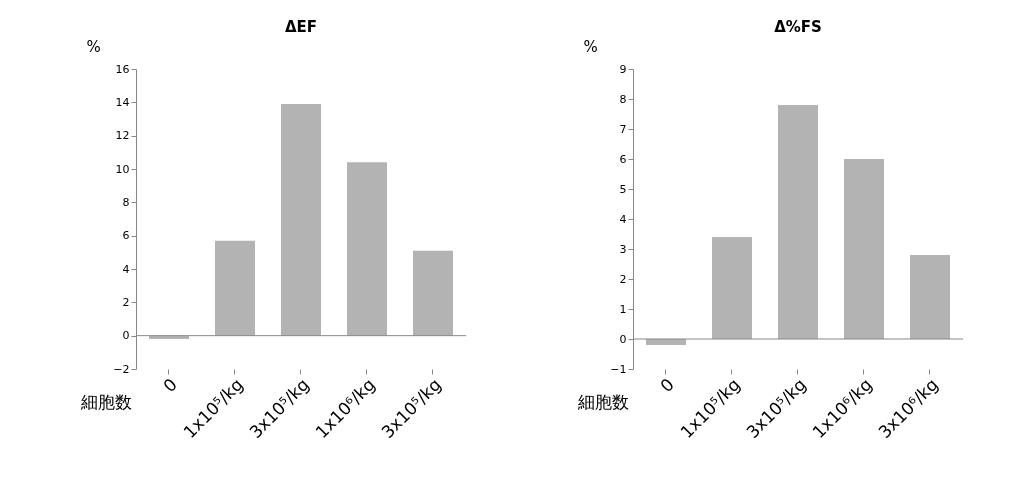  Describe the element at coordinates (122, 136) in the screenshot. I see `y-tick-label: 12` at that location.